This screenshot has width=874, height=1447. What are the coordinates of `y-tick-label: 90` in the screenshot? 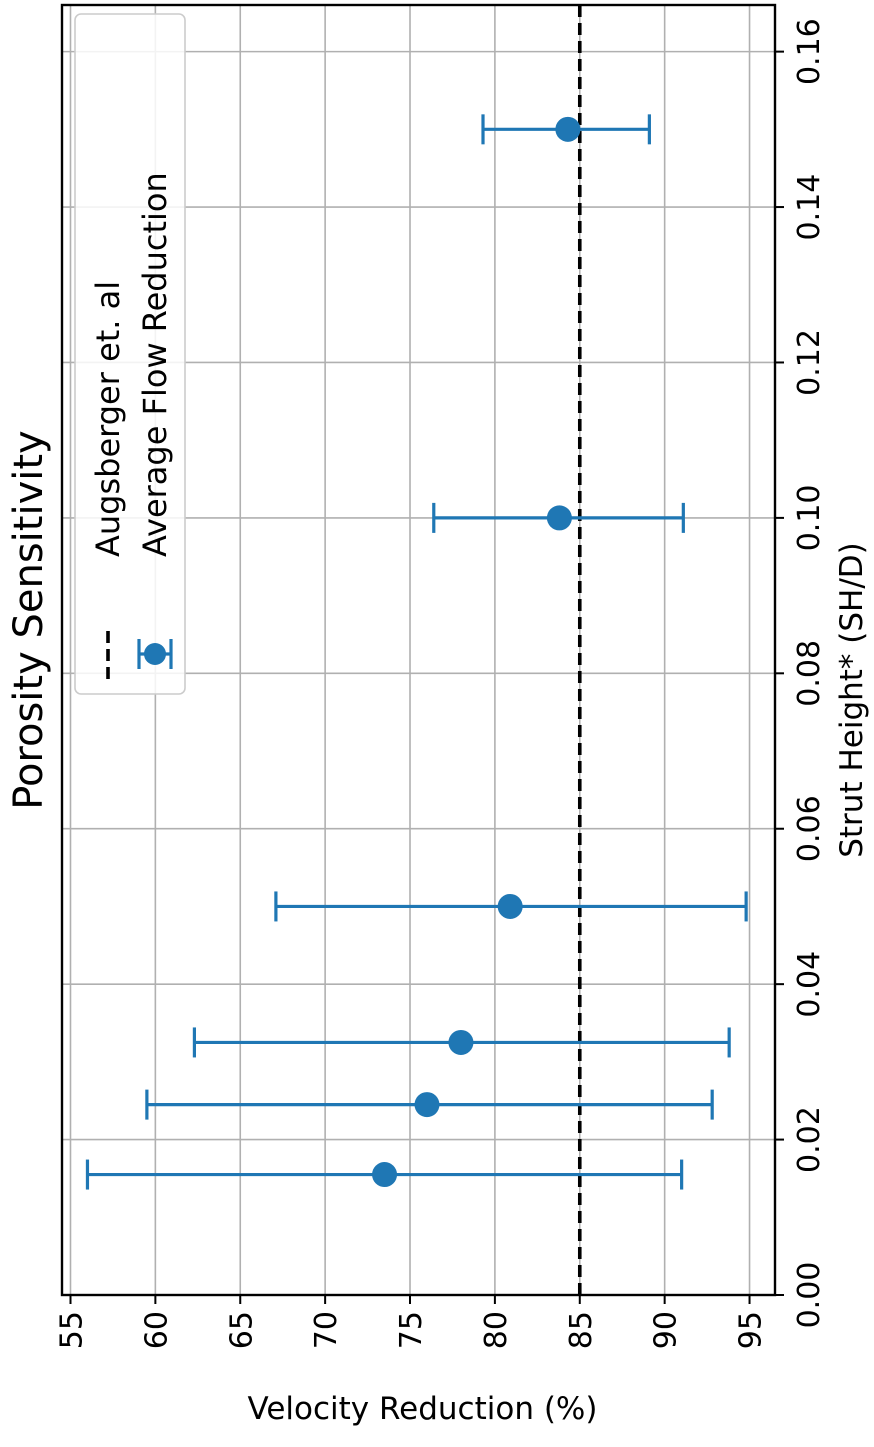 It's located at (666, 1330).